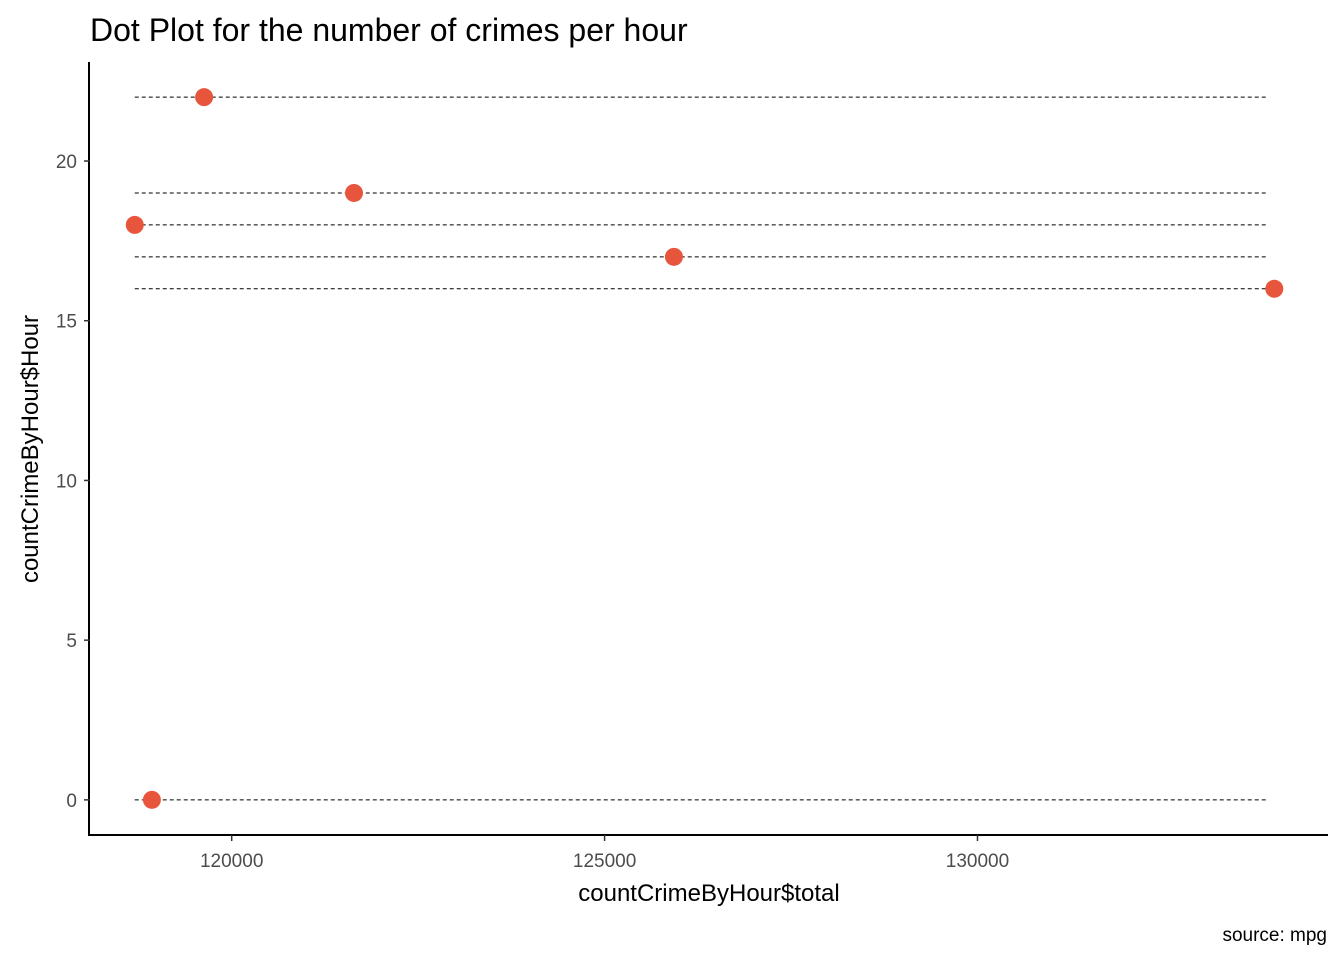 The height and width of the screenshot is (960, 1344). Describe the element at coordinates (66, 481) in the screenshot. I see `y-tick-label: 10` at that location.